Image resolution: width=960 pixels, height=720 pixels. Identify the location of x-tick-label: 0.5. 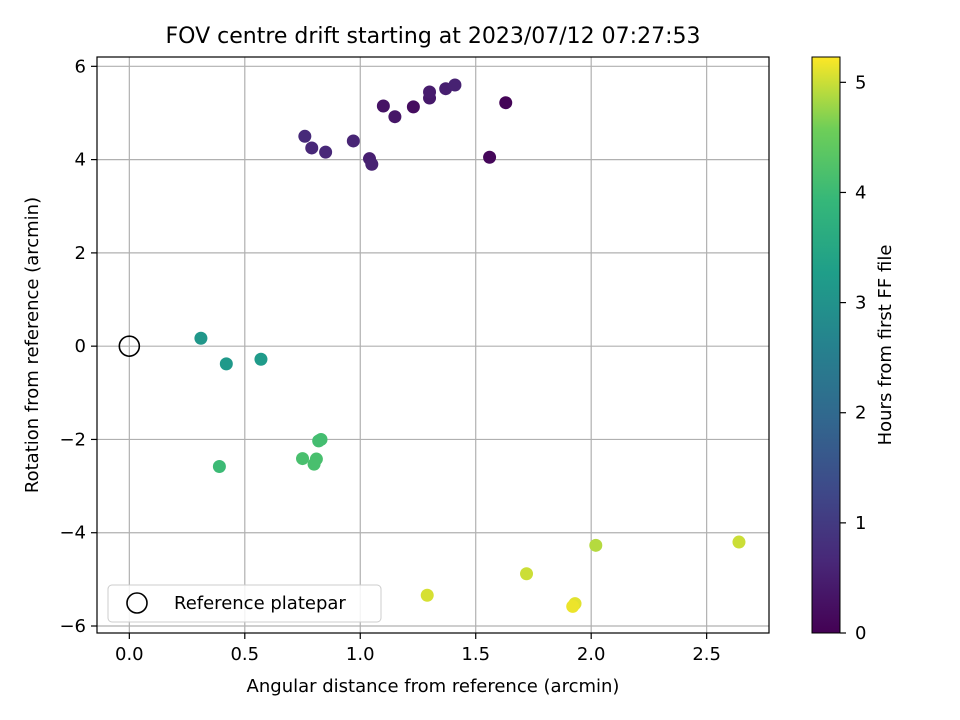
(244, 654).